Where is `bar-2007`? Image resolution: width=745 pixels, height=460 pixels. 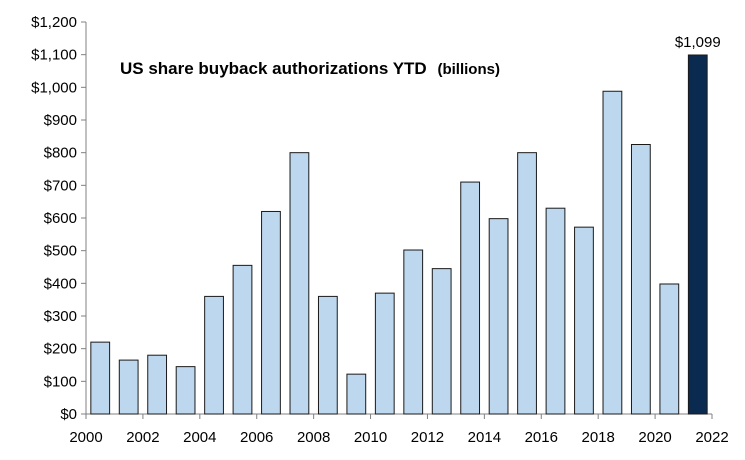
bar-2007 is located at coordinates (299, 283).